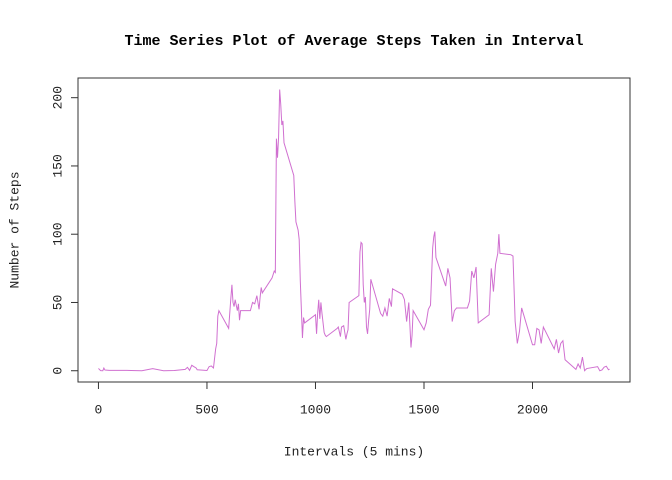  What do you see at coordinates (315, 409) in the screenshot?
I see `x-tick-label: 1000` at bounding box center [315, 409].